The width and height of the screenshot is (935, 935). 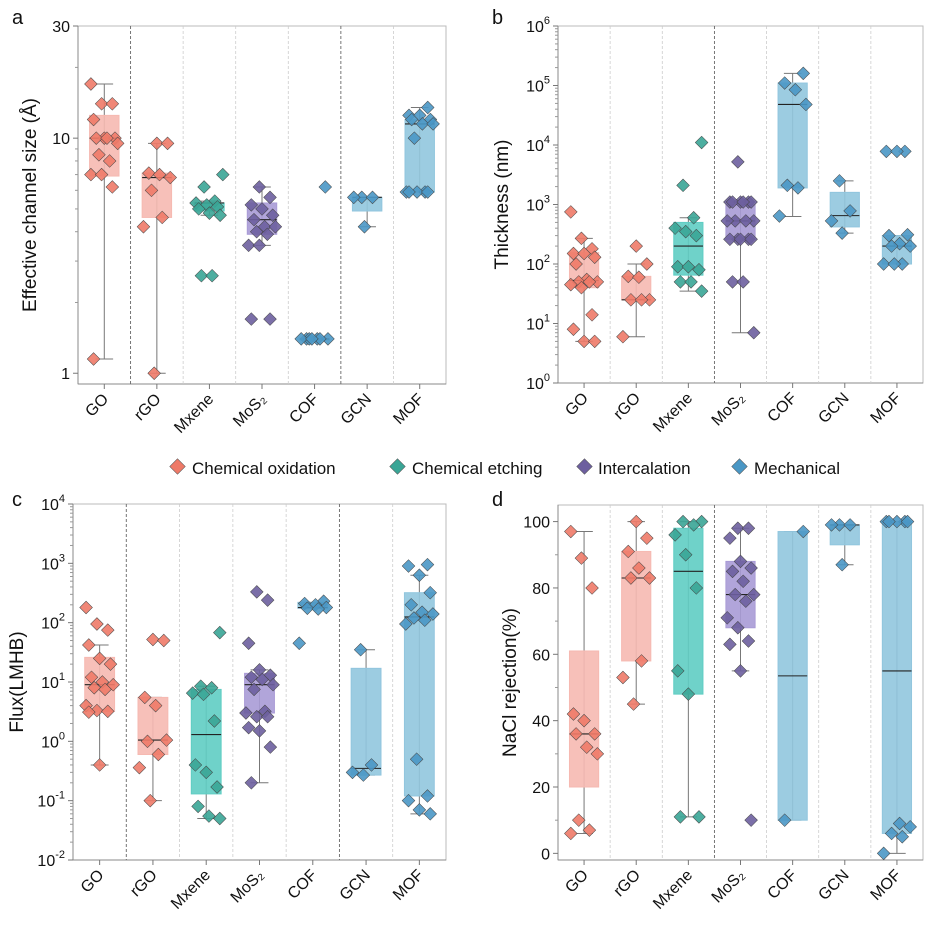 I want to click on group-cof: COF, so click(x=309, y=748).